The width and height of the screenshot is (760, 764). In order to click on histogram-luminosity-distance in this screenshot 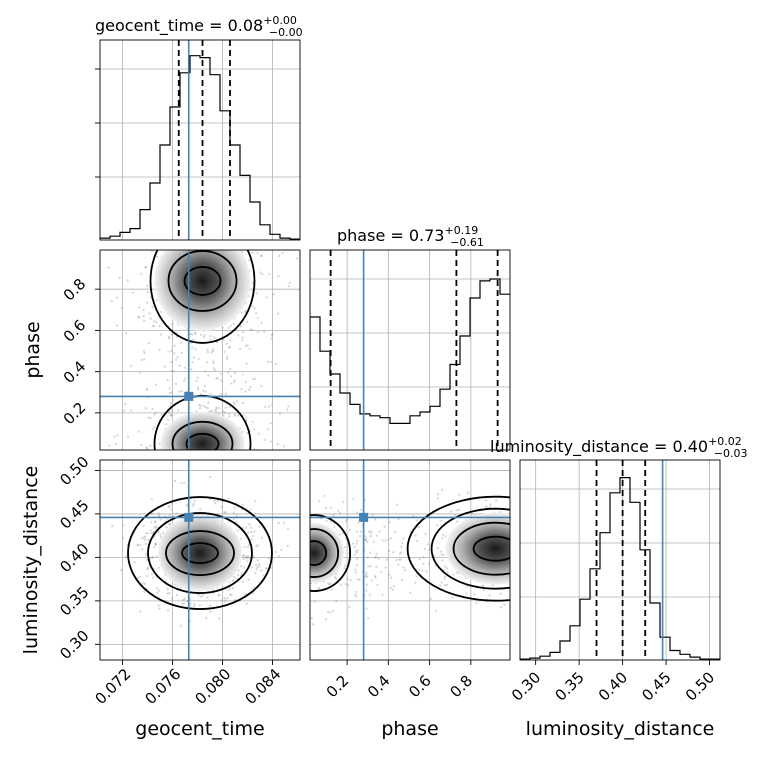, I will do `click(620, 568)`.